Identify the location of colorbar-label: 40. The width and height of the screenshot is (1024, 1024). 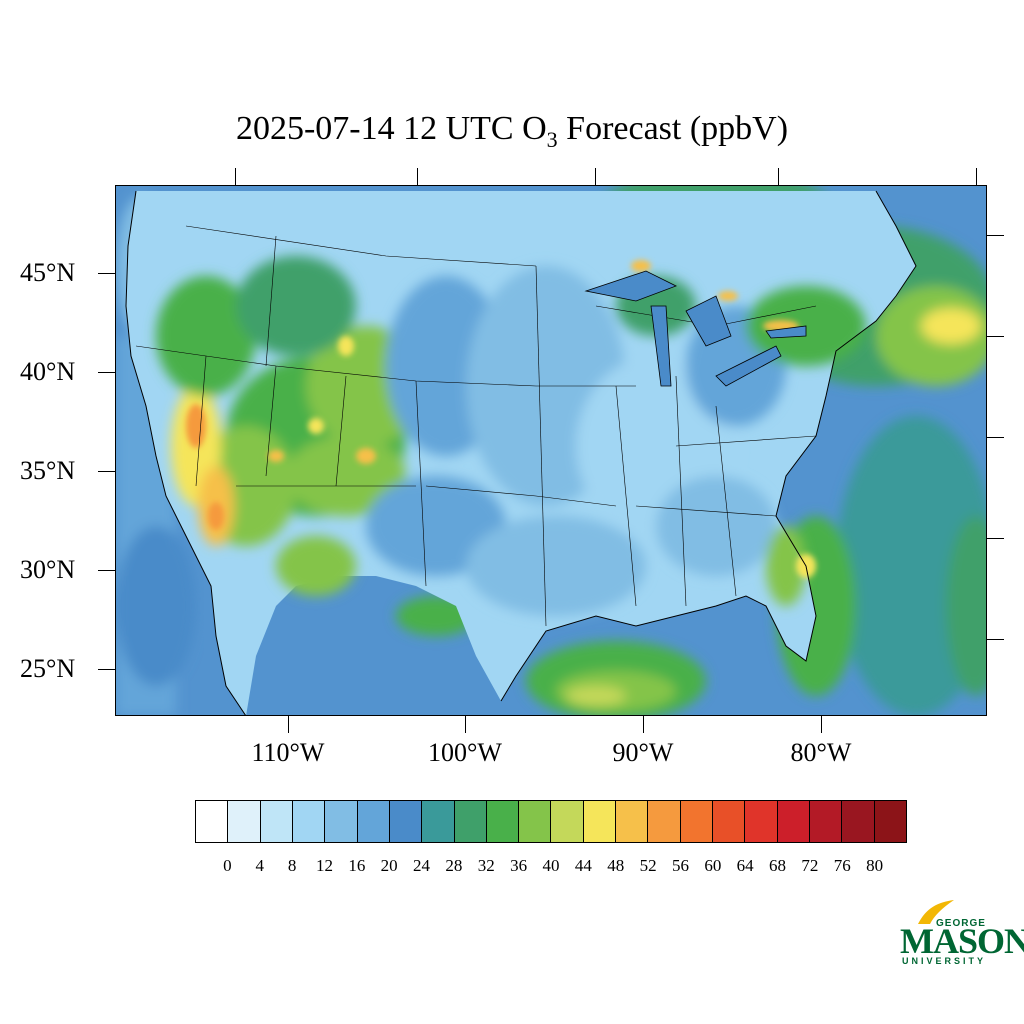
(551, 865).